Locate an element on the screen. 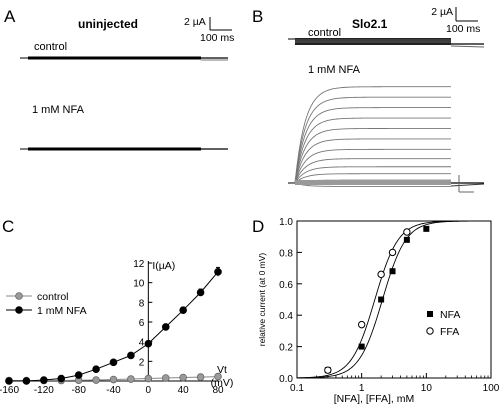 This screenshot has width=500, height=409. x-axis-label: Vt is located at coordinates (222, 370).